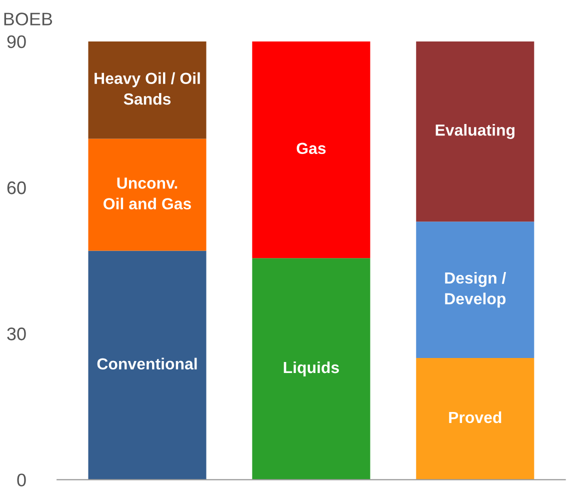 Image resolution: width=571 pixels, height=487 pixels. I want to click on y-tick-label: 0, so click(21, 480).